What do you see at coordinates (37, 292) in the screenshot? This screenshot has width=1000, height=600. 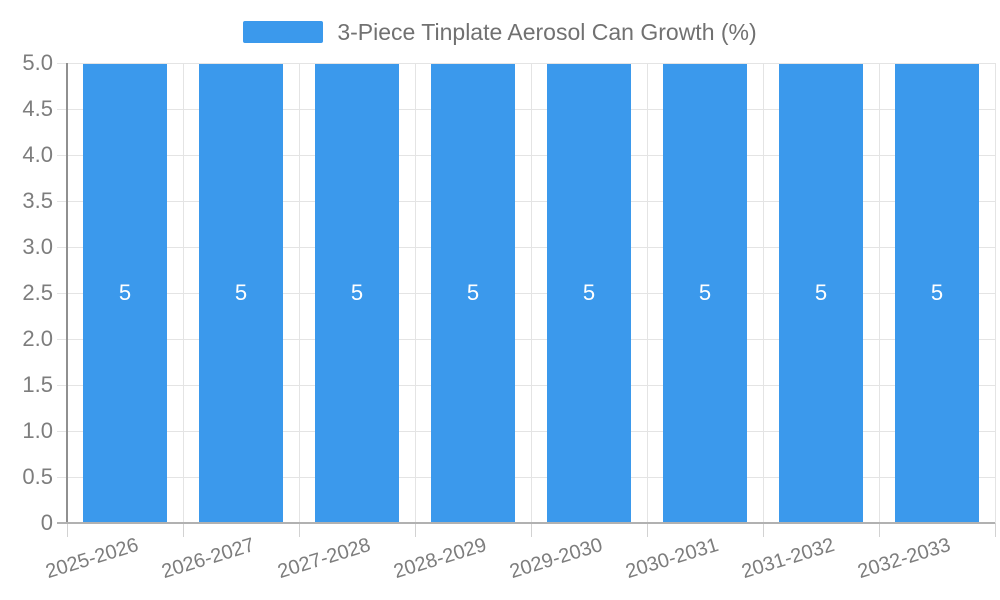 I see `y-axis-tick-label: 2.5` at bounding box center [37, 292].